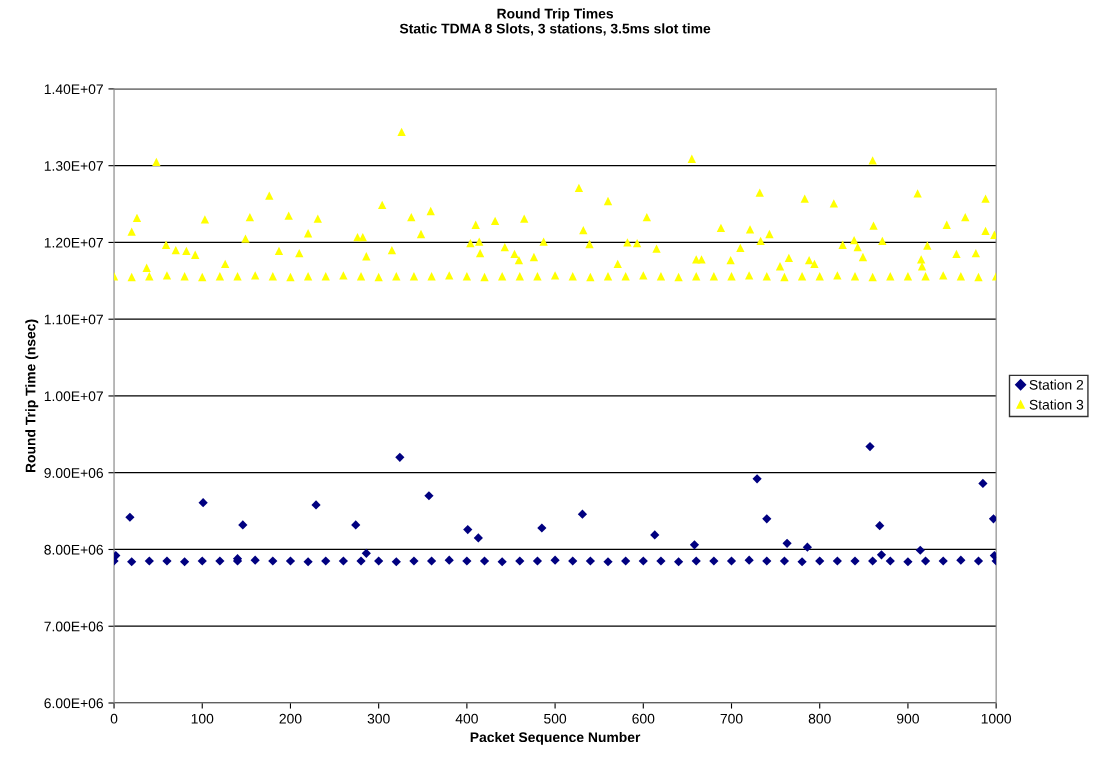 The width and height of the screenshot is (1118, 760). I want to click on y-tick-label: 1.30E+07, so click(73, 166).